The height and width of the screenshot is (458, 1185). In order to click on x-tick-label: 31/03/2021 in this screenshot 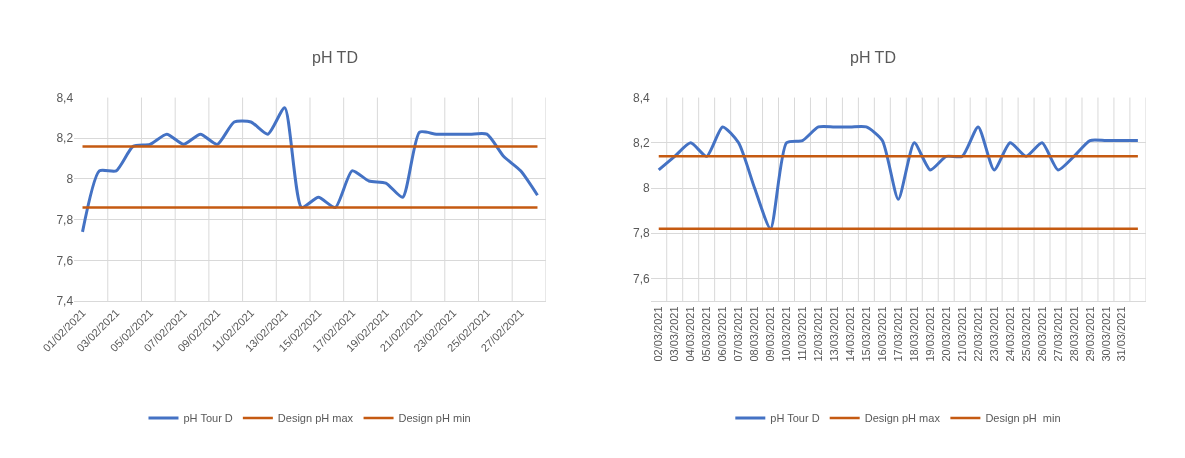, I will do `click(1121, 334)`.